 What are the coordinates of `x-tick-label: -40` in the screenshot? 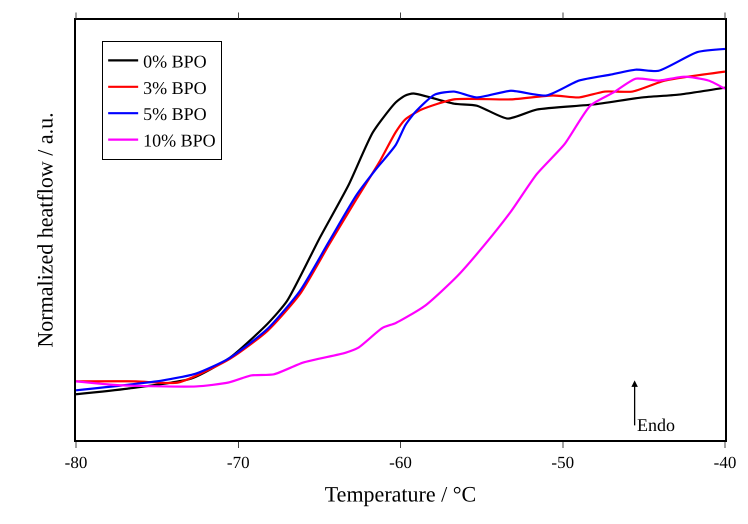 It's located at (725, 462).